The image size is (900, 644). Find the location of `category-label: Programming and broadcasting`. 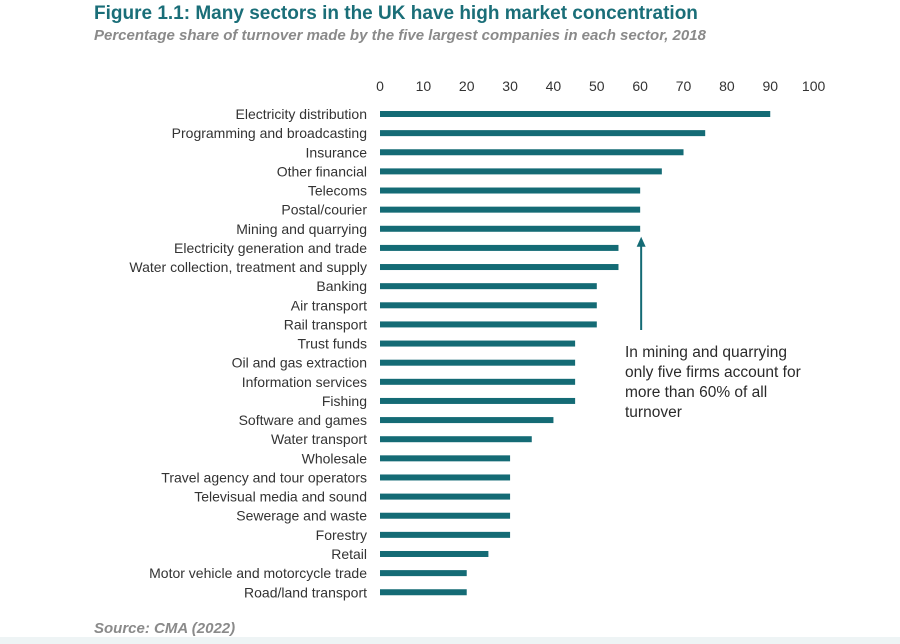

category-label: Programming and broadcasting is located at coordinates (269, 133).